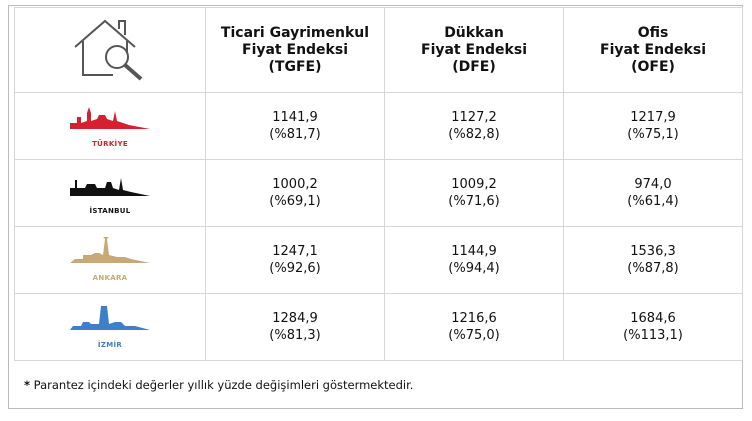 The height and width of the screenshot is (421, 752). Describe the element at coordinates (474, 201) in the screenshot. I see `annual-change: (%71,6)` at that location.